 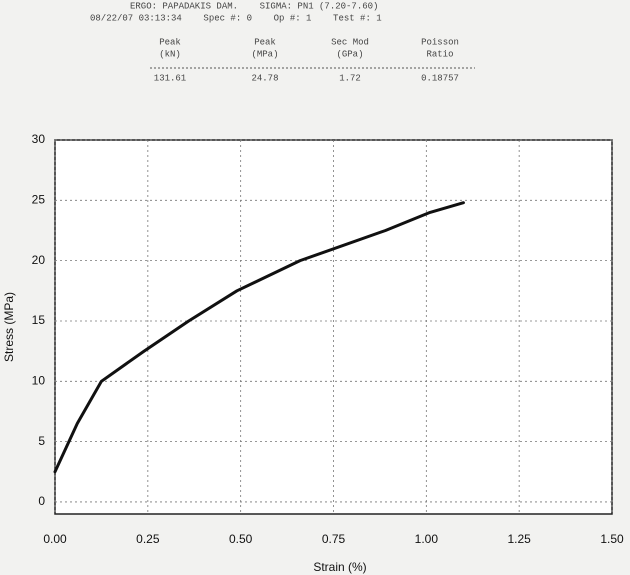 What do you see at coordinates (349, 54) in the screenshot?
I see `table-header: (GPa)` at bounding box center [349, 54].